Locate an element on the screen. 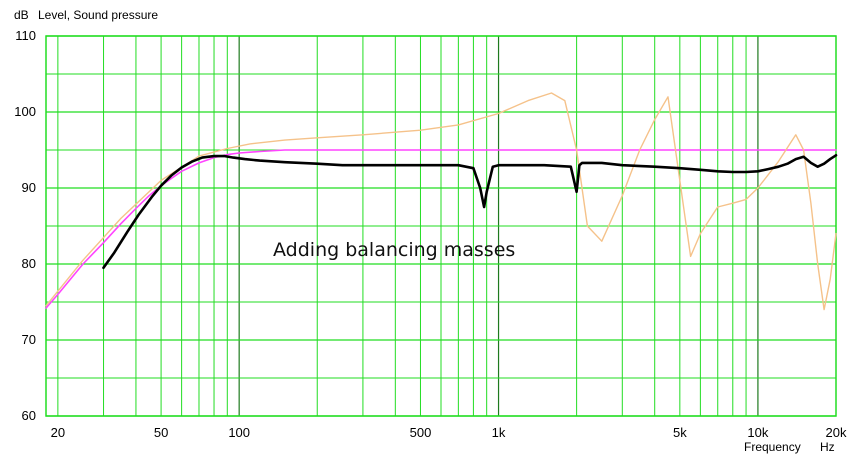  annotation-text: Adding balancing masses is located at coordinates (394, 250).